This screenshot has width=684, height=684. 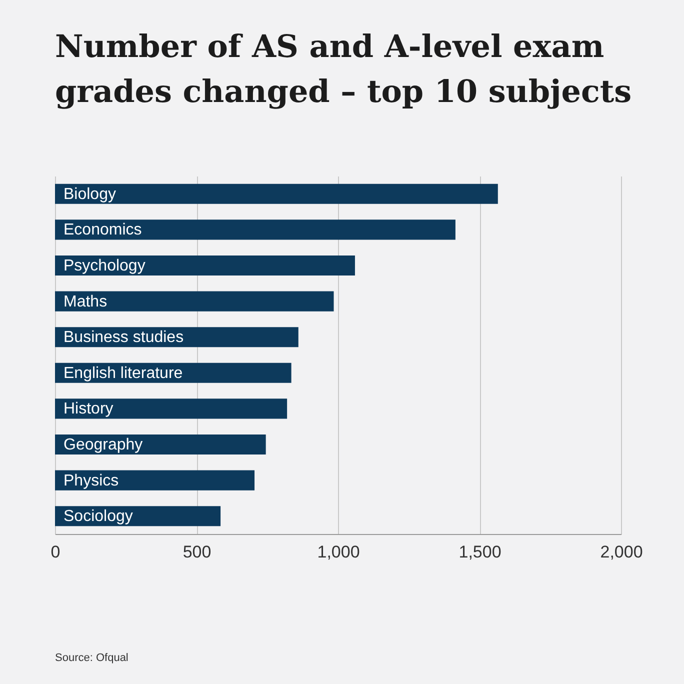 What do you see at coordinates (103, 445) in the screenshot?
I see `y-tick-label: Geography` at bounding box center [103, 445].